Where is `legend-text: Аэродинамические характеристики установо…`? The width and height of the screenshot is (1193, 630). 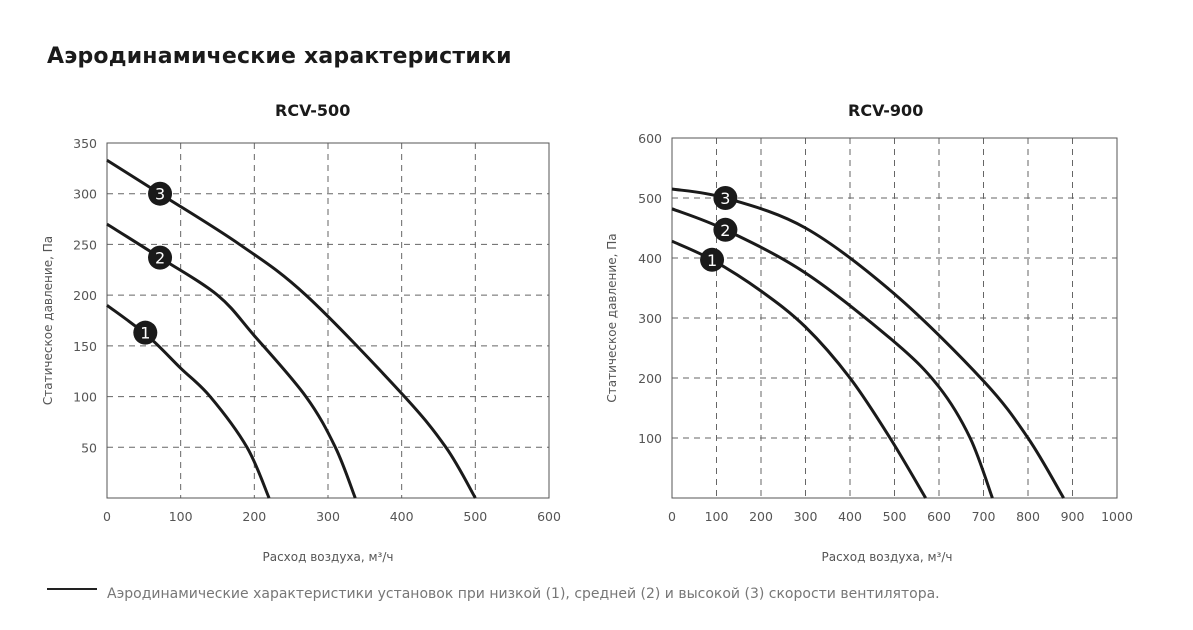
legend-text: Аэродинамические характеристики установо… is located at coordinates (523, 594).